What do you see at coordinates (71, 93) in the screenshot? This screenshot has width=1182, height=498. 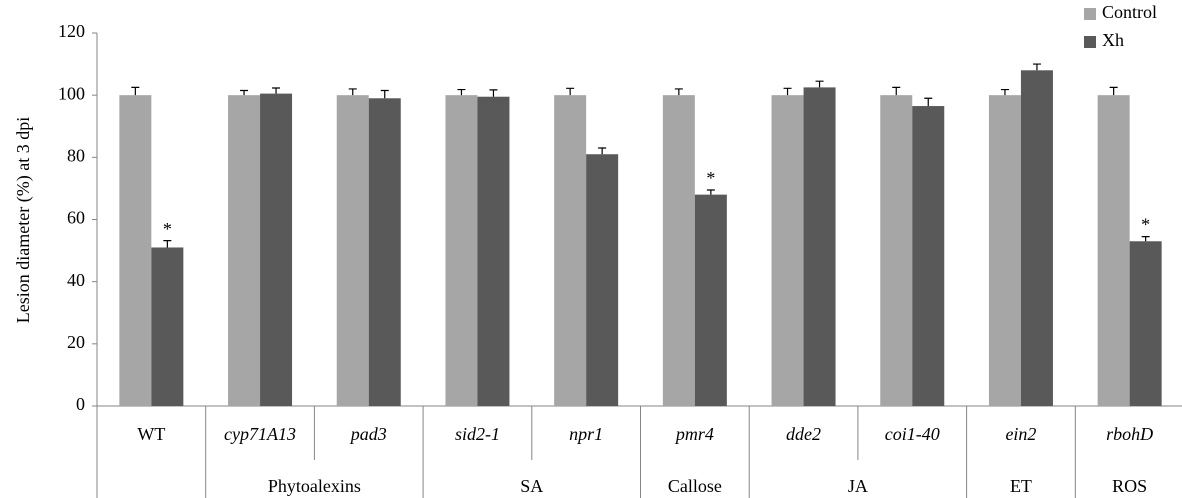 I see `y-tick-label: 100` at bounding box center [71, 93].